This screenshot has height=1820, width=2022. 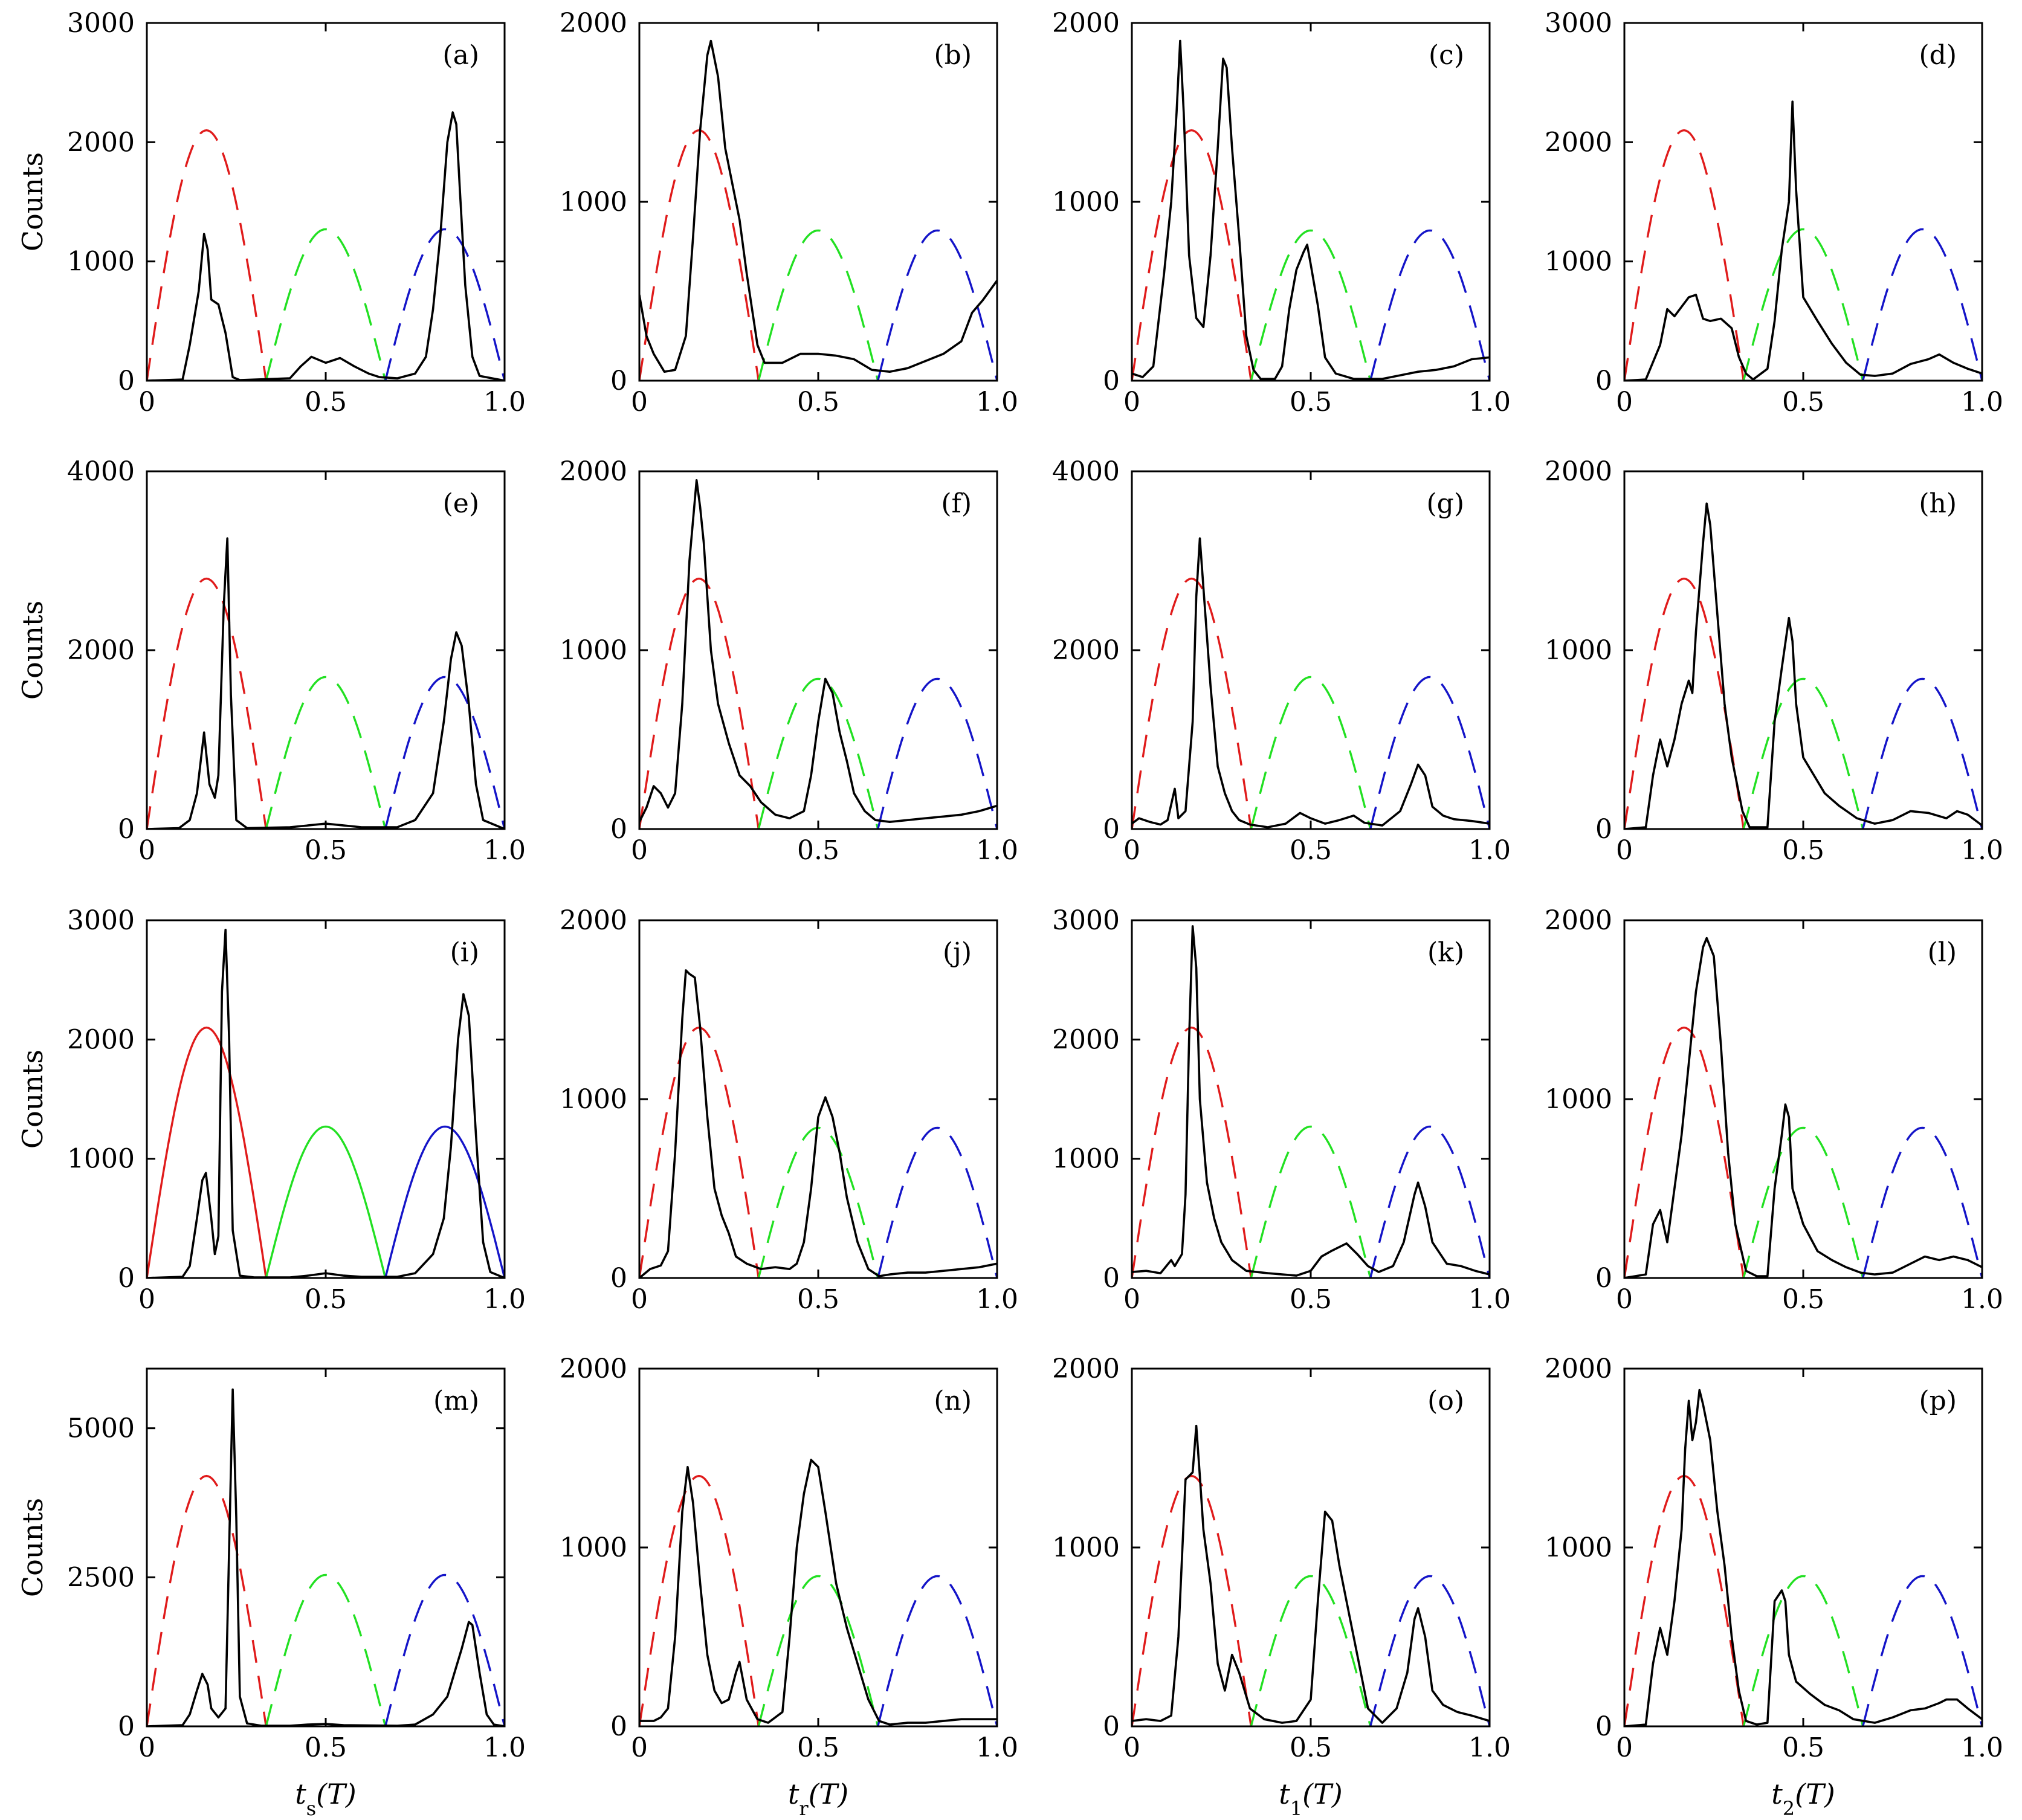 I want to click on panel-k: 0 0.5 1.0 0 1000 2000 3000 (k), so click(x=1281, y=1110).